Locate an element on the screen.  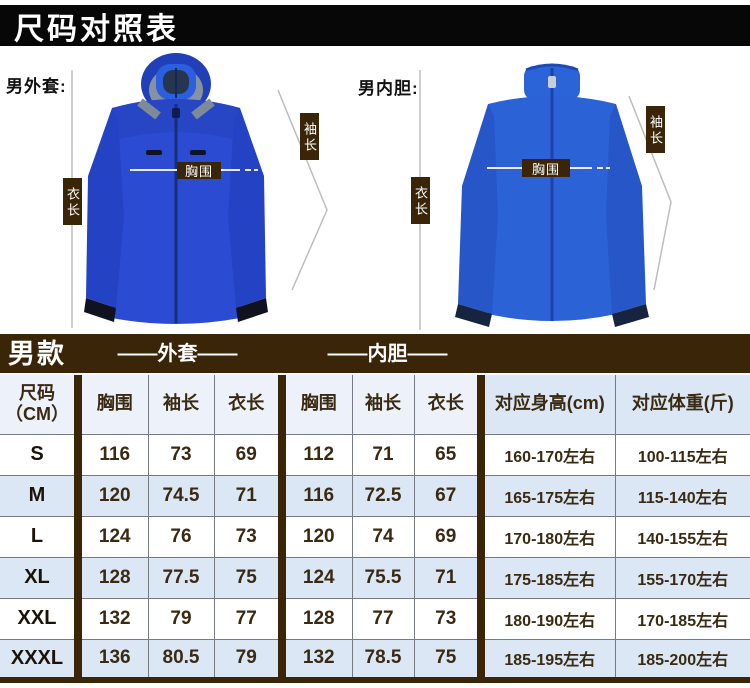
size-cell: M is located at coordinates (41, 495).